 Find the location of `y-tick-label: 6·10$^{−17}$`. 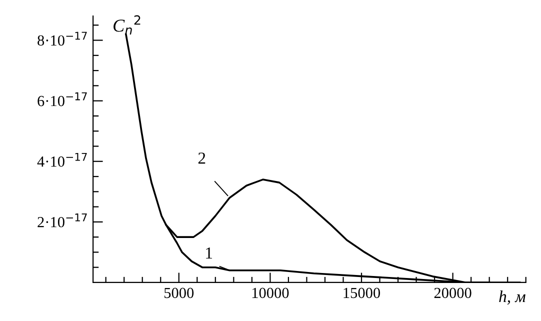

y-tick-label: 6·10$^{−17}$ is located at coordinates (62, 99).